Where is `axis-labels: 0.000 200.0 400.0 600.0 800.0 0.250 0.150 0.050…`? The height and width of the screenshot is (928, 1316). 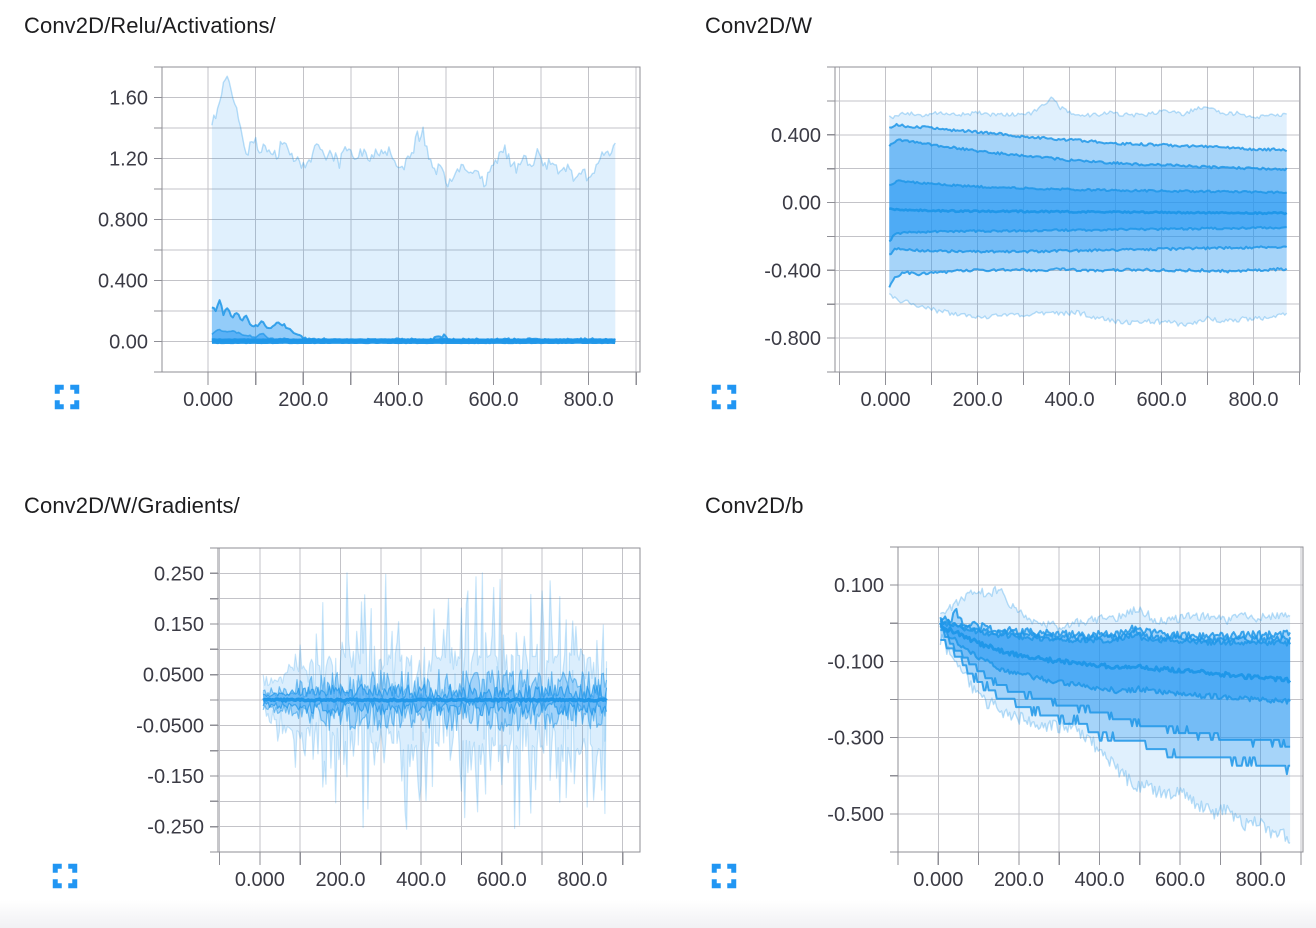 axis-labels: 0.000 200.0 400.0 600.0 800.0 0.250 0.150 0.050… is located at coordinates (371, 727).